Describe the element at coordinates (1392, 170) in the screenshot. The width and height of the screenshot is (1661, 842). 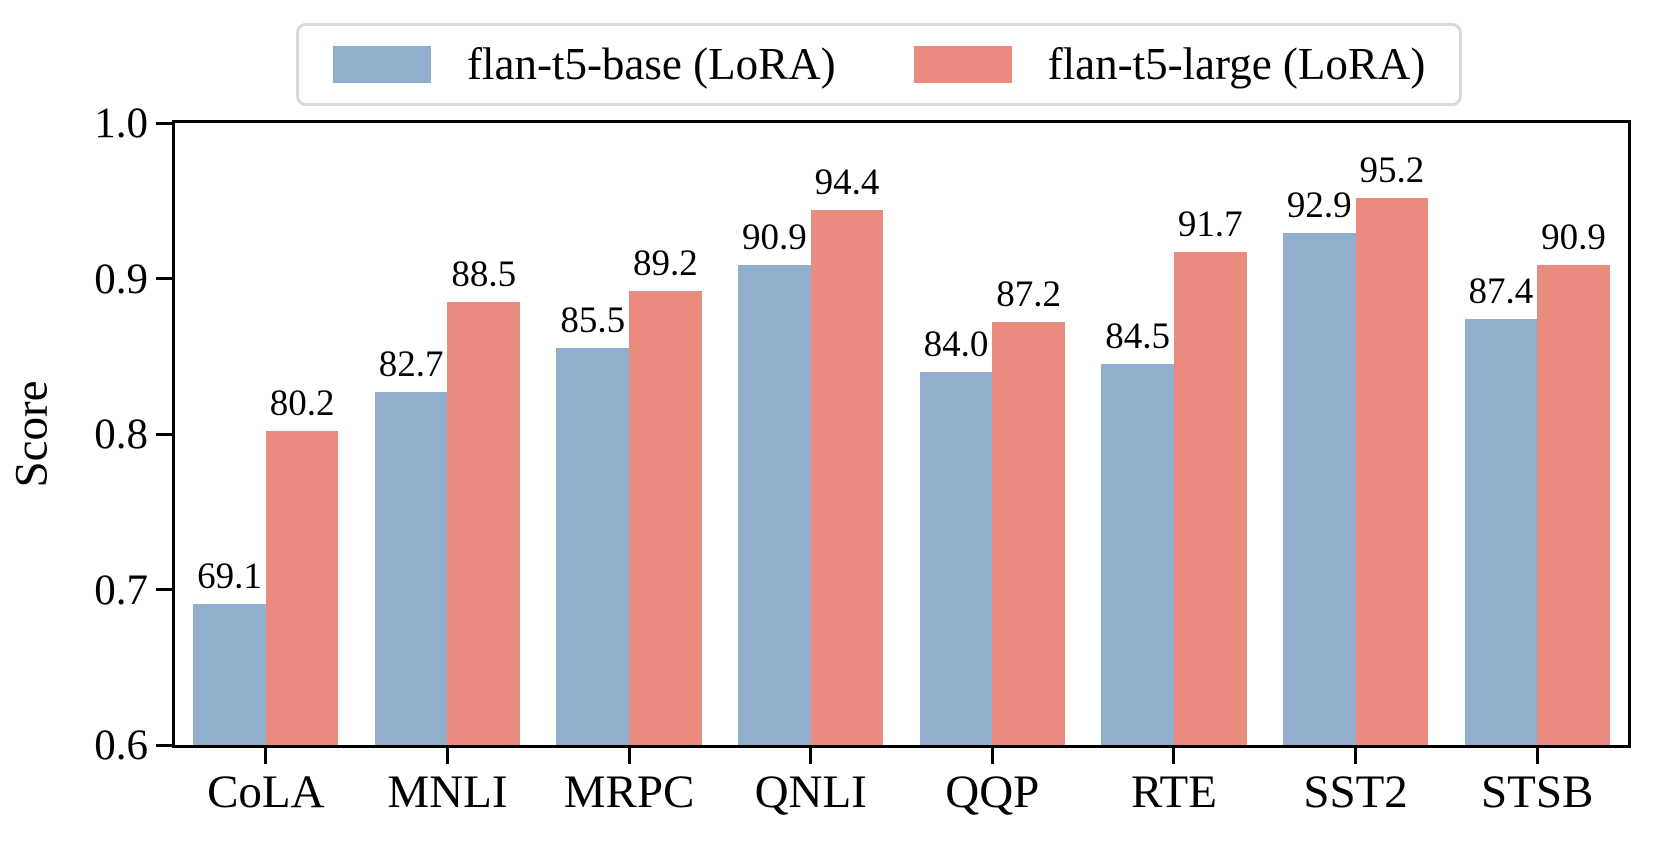
I see `bar-value-label-SST2: 95.2` at that location.